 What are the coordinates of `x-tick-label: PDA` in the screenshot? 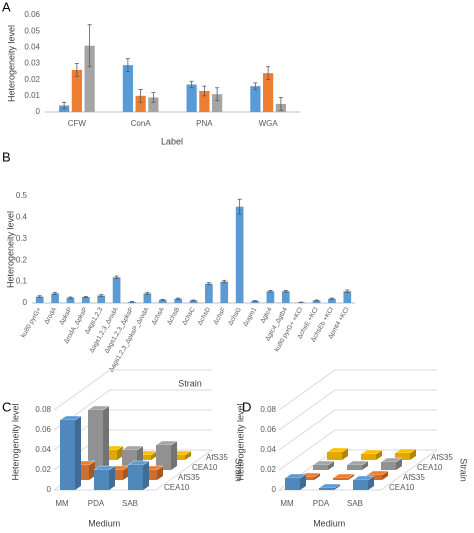 It's located at (96, 503).